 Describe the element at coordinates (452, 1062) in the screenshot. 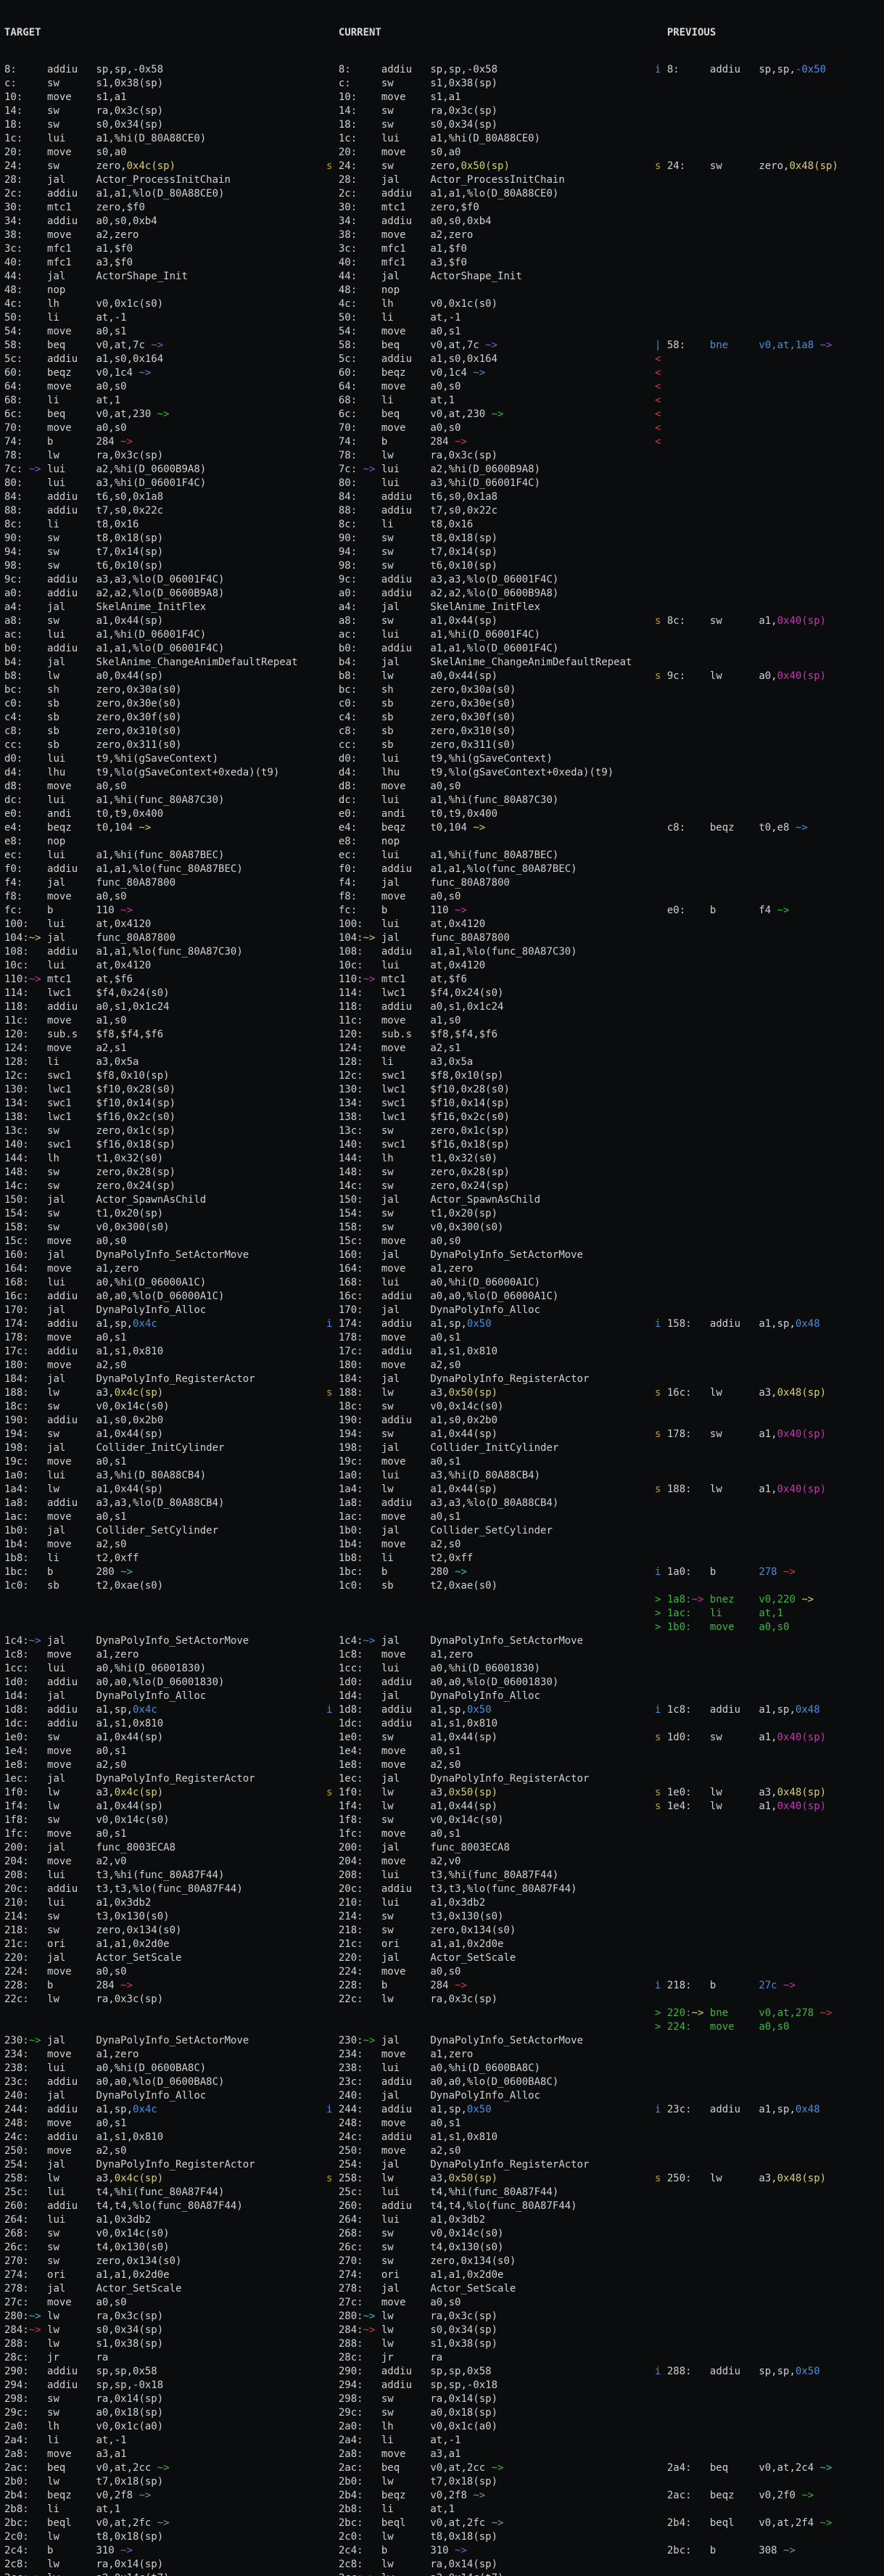

I see `asm-token: a3,0x5a` at that location.